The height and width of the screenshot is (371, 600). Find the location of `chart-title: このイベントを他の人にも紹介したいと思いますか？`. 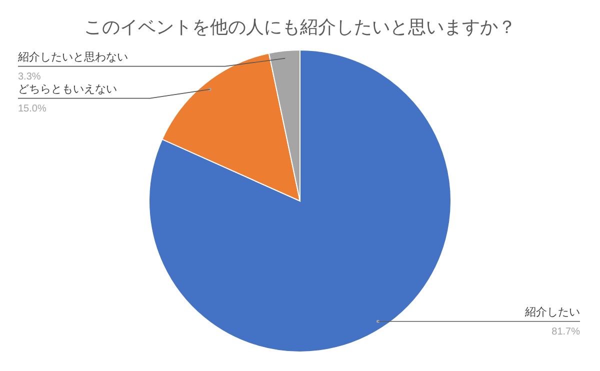

chart-title: このイベントを他の人にも紹介したいと思いますか？ is located at coordinates (300, 27).